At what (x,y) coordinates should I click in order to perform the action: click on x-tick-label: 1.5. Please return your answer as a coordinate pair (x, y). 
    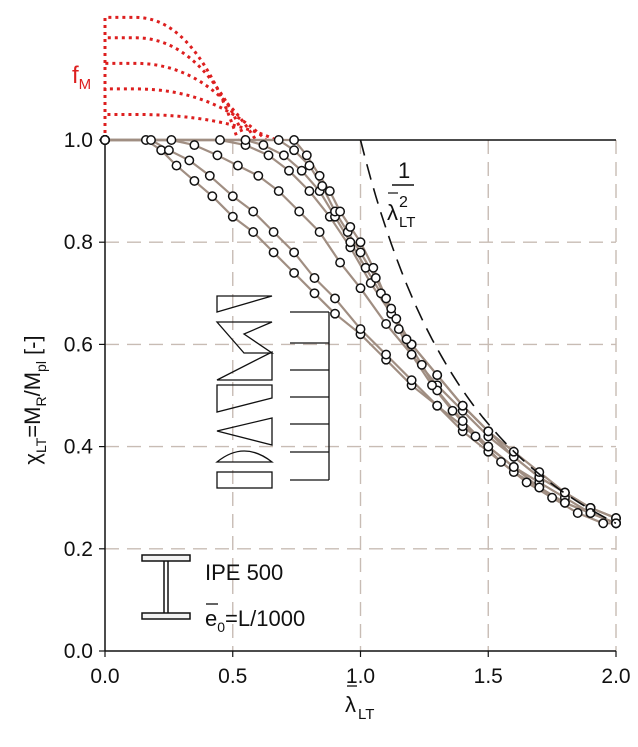
    Looking at the image, I should click on (488, 676).